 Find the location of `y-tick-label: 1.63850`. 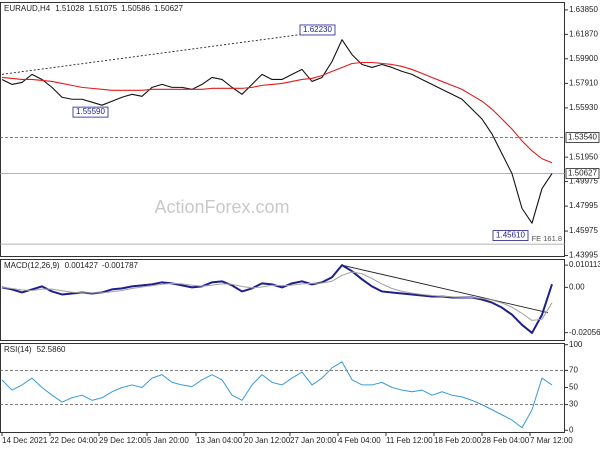

y-tick-label: 1.63850 is located at coordinates (583, 9).